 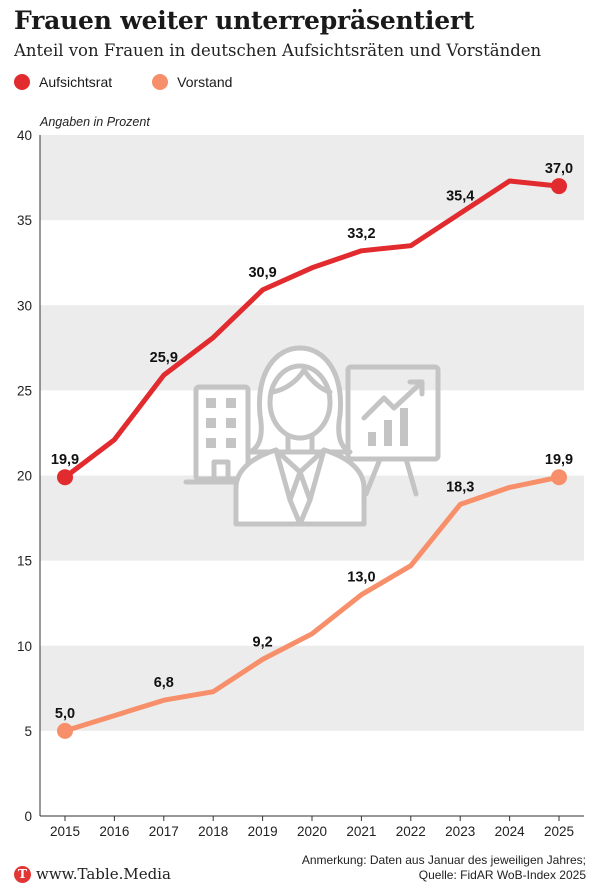 I want to click on data-label-vorstand-2025: 19,9, so click(x=559, y=460).